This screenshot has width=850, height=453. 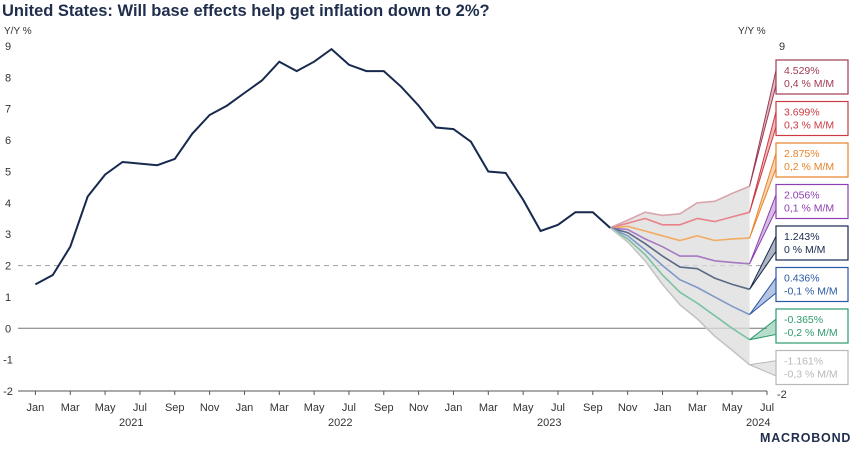 What do you see at coordinates (8, 204) in the screenshot?
I see `y-tick-label: 4` at bounding box center [8, 204].